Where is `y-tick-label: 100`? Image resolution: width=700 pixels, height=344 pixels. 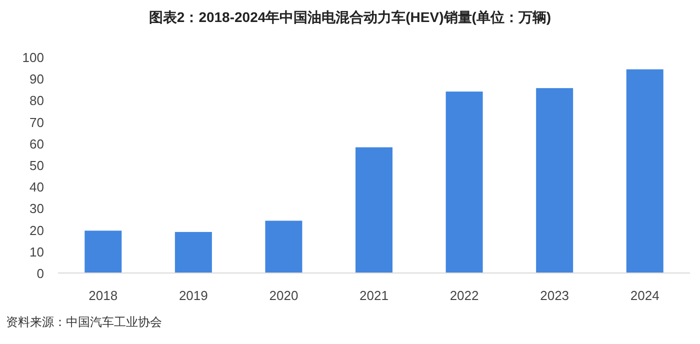 y-tick-label: 100 is located at coordinates (33, 57).